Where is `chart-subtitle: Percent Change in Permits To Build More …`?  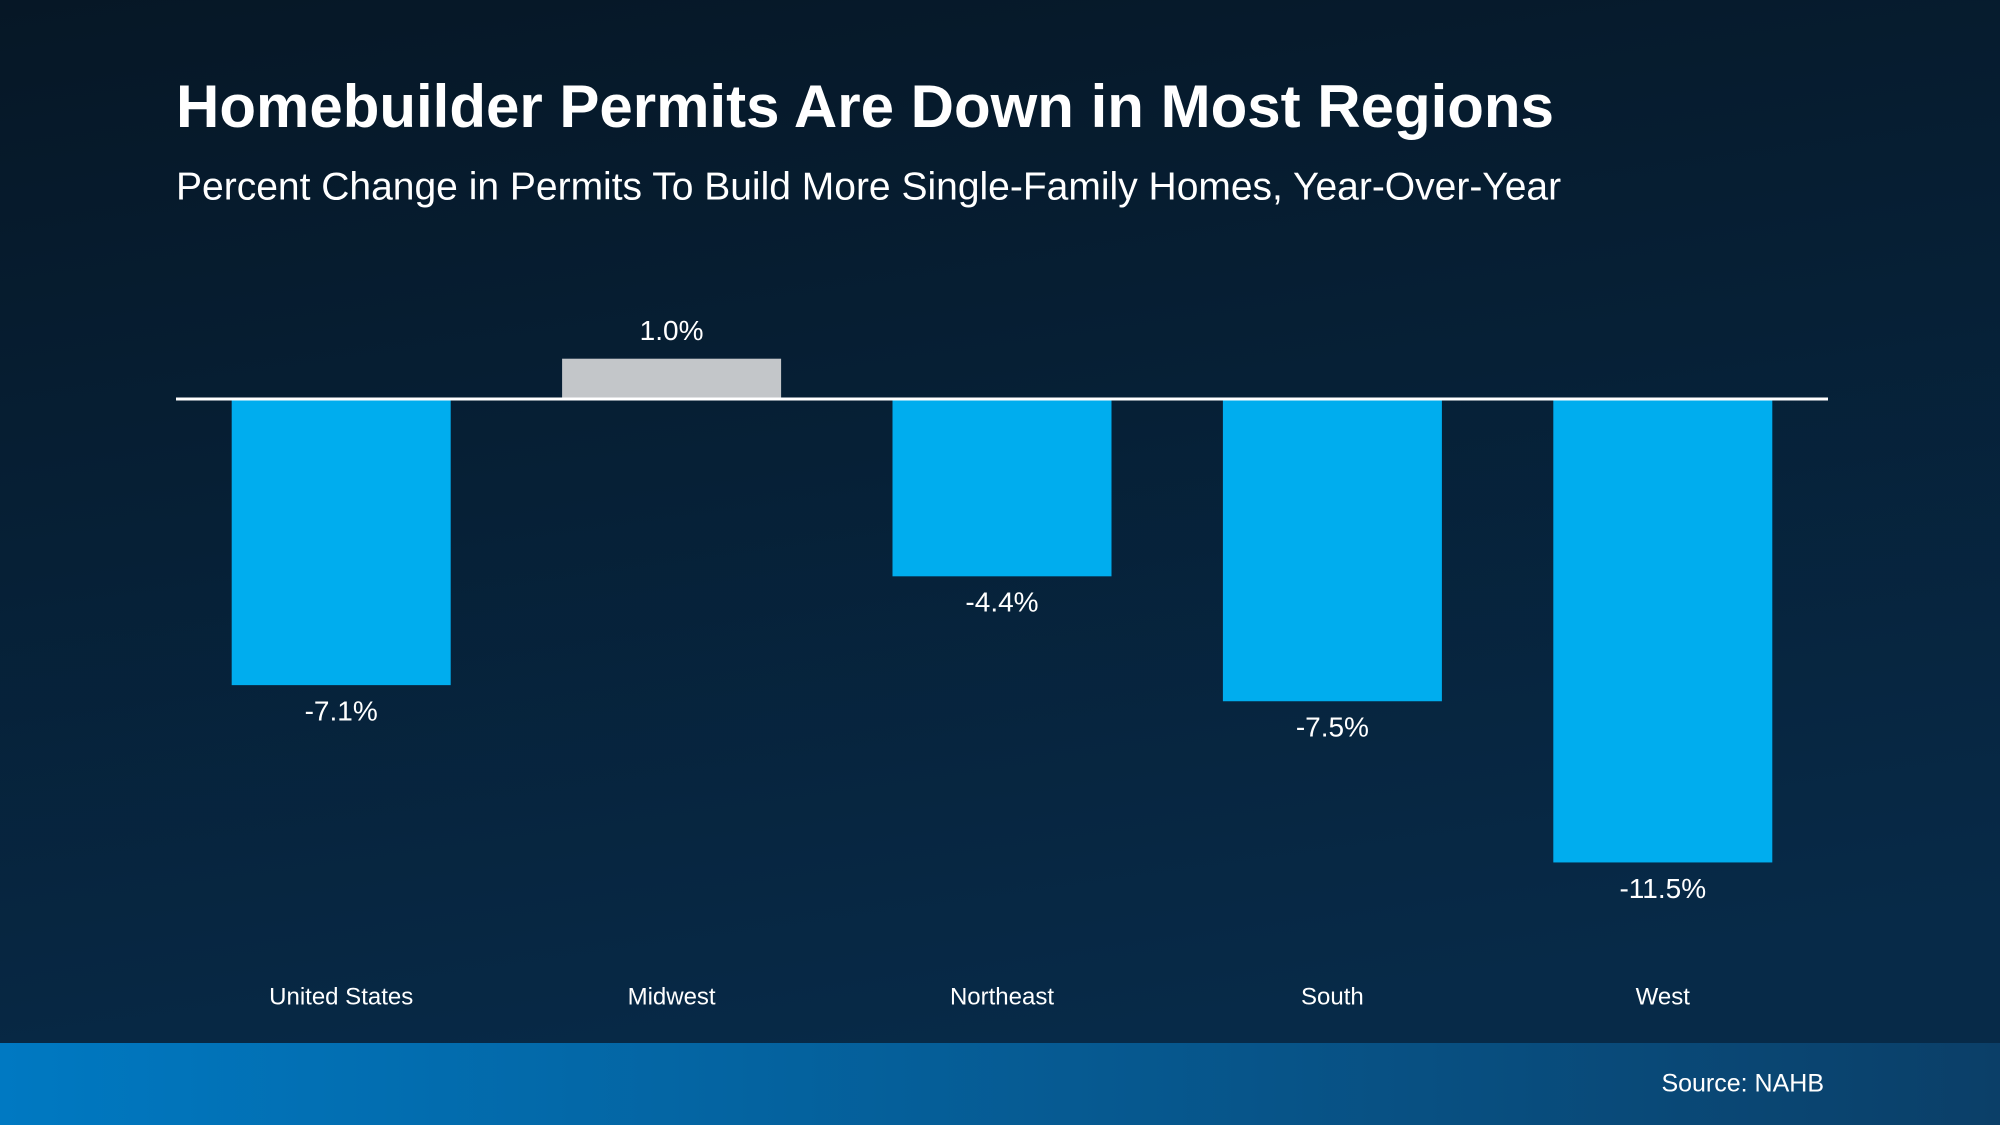
chart-subtitle: Percent Change in Permits To Build More … is located at coordinates (868, 186).